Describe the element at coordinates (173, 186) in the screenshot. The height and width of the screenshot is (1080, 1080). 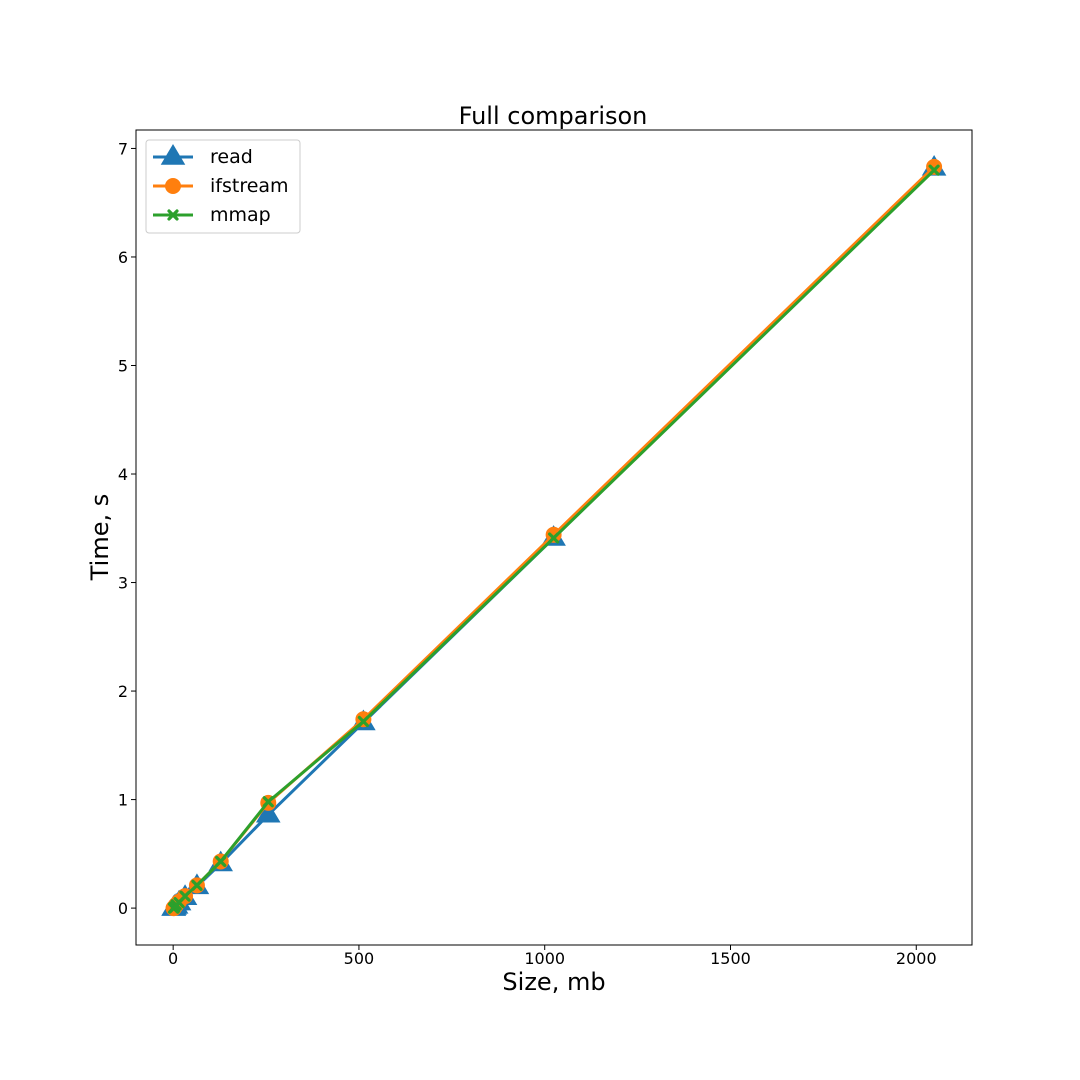
I see `legend-marker-ifstream` at that location.